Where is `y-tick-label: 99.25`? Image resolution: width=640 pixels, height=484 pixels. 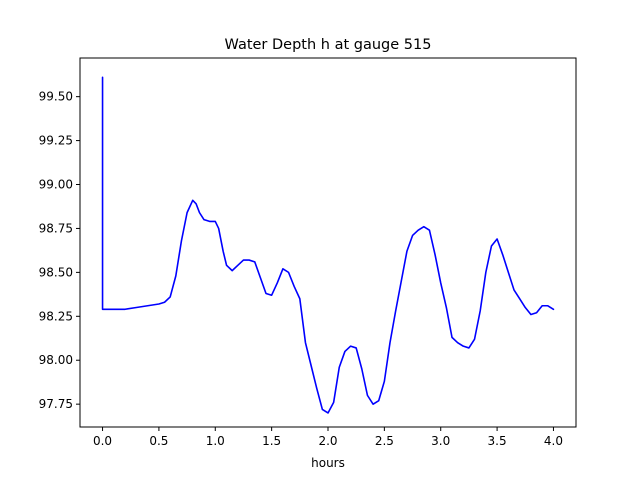
y-tick-label: 99.25 is located at coordinates (56, 141).